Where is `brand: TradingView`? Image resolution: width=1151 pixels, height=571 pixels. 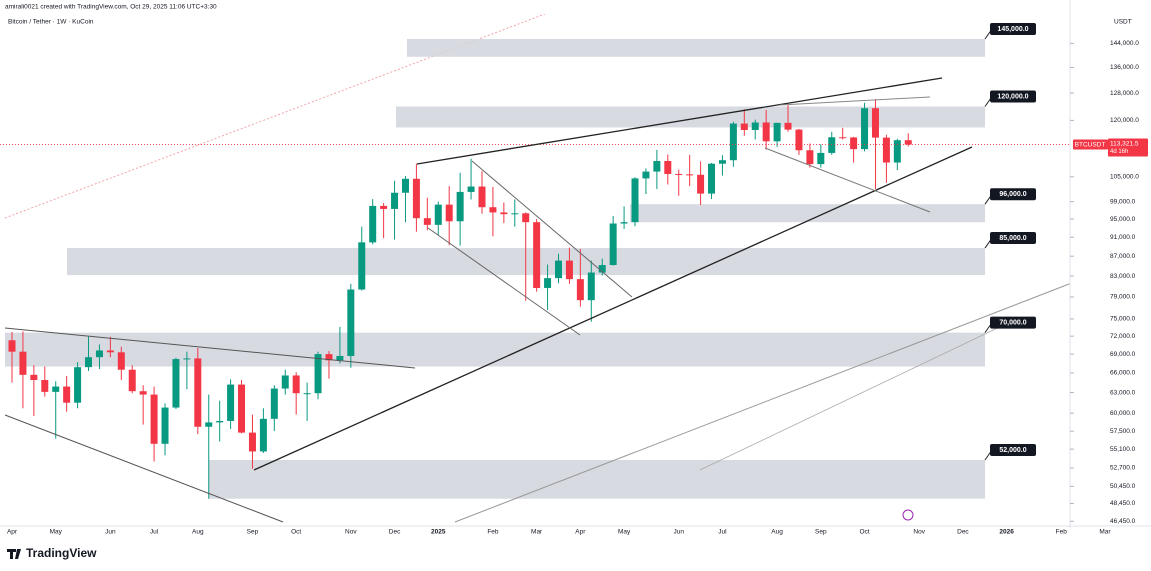 brand: TradingView is located at coordinates (61, 553).